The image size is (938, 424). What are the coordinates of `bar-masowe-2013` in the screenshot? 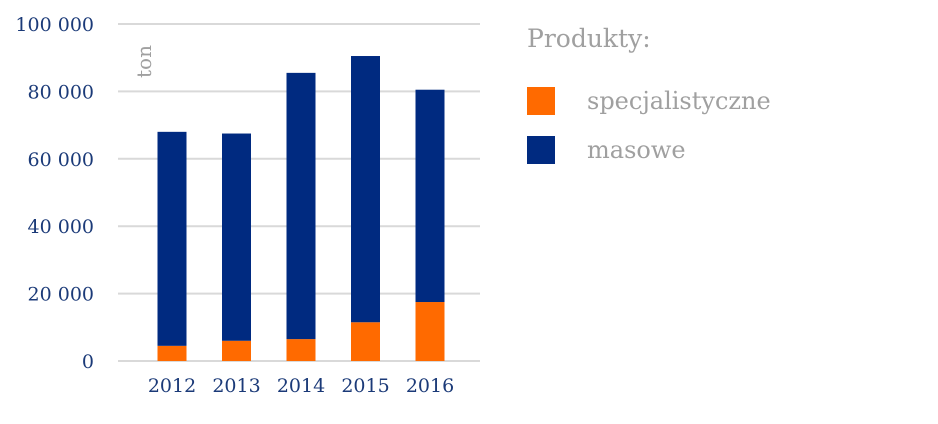 It's located at (236, 237).